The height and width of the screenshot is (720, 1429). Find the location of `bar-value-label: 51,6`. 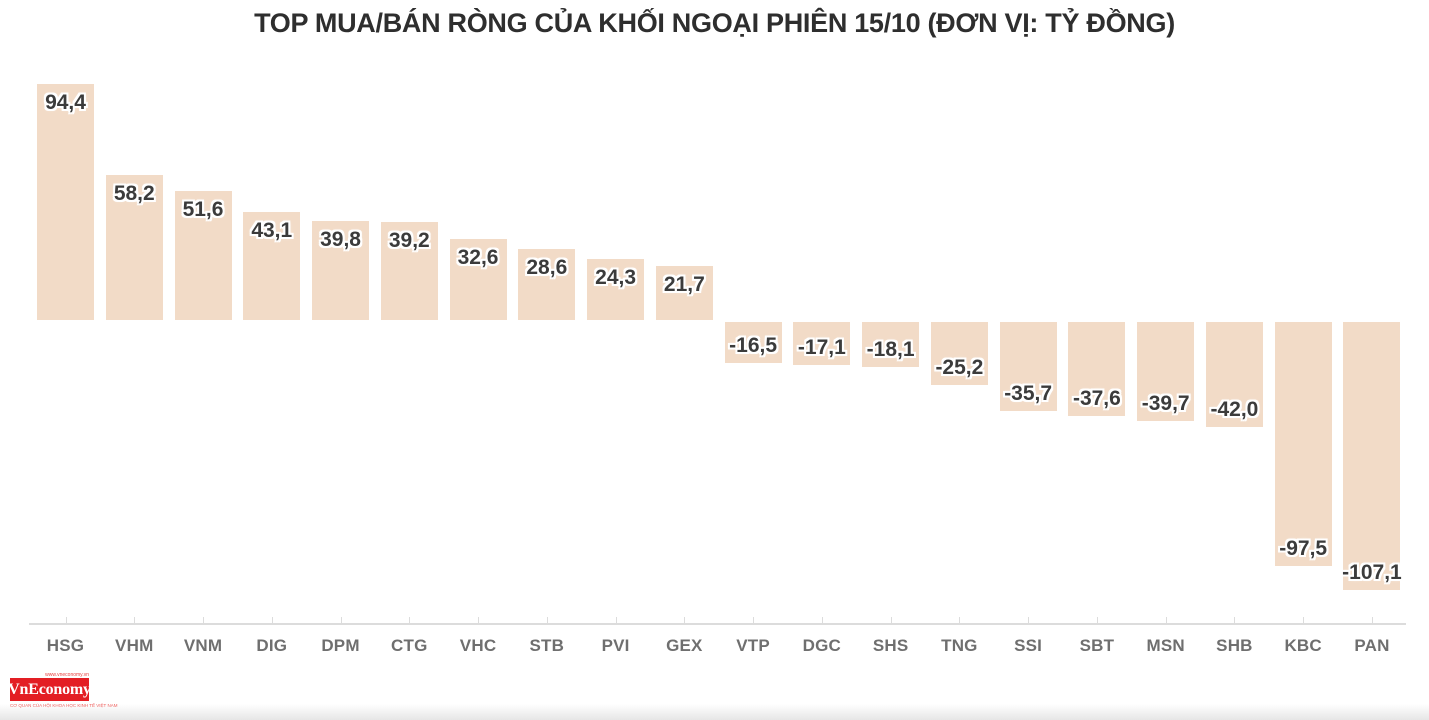

bar-value-label: 51,6 is located at coordinates (203, 209).